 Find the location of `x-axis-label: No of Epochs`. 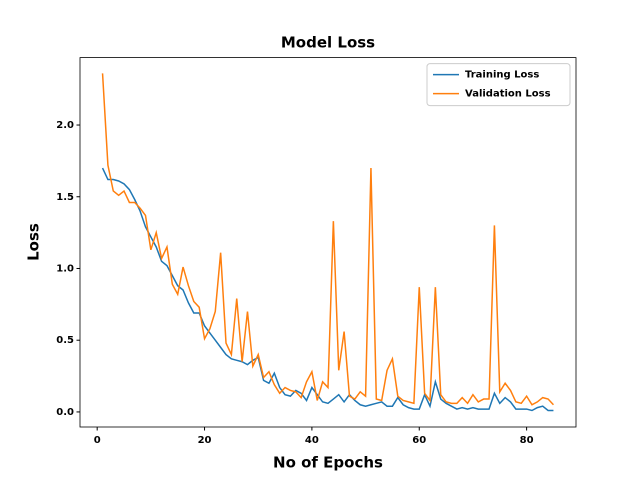

x-axis-label: No of Epochs is located at coordinates (328, 463).